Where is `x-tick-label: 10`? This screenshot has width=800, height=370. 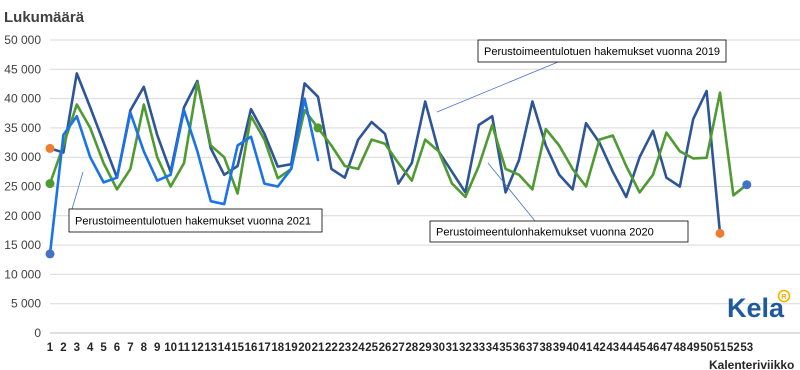 x-tick-label: 10 is located at coordinates (170, 348).